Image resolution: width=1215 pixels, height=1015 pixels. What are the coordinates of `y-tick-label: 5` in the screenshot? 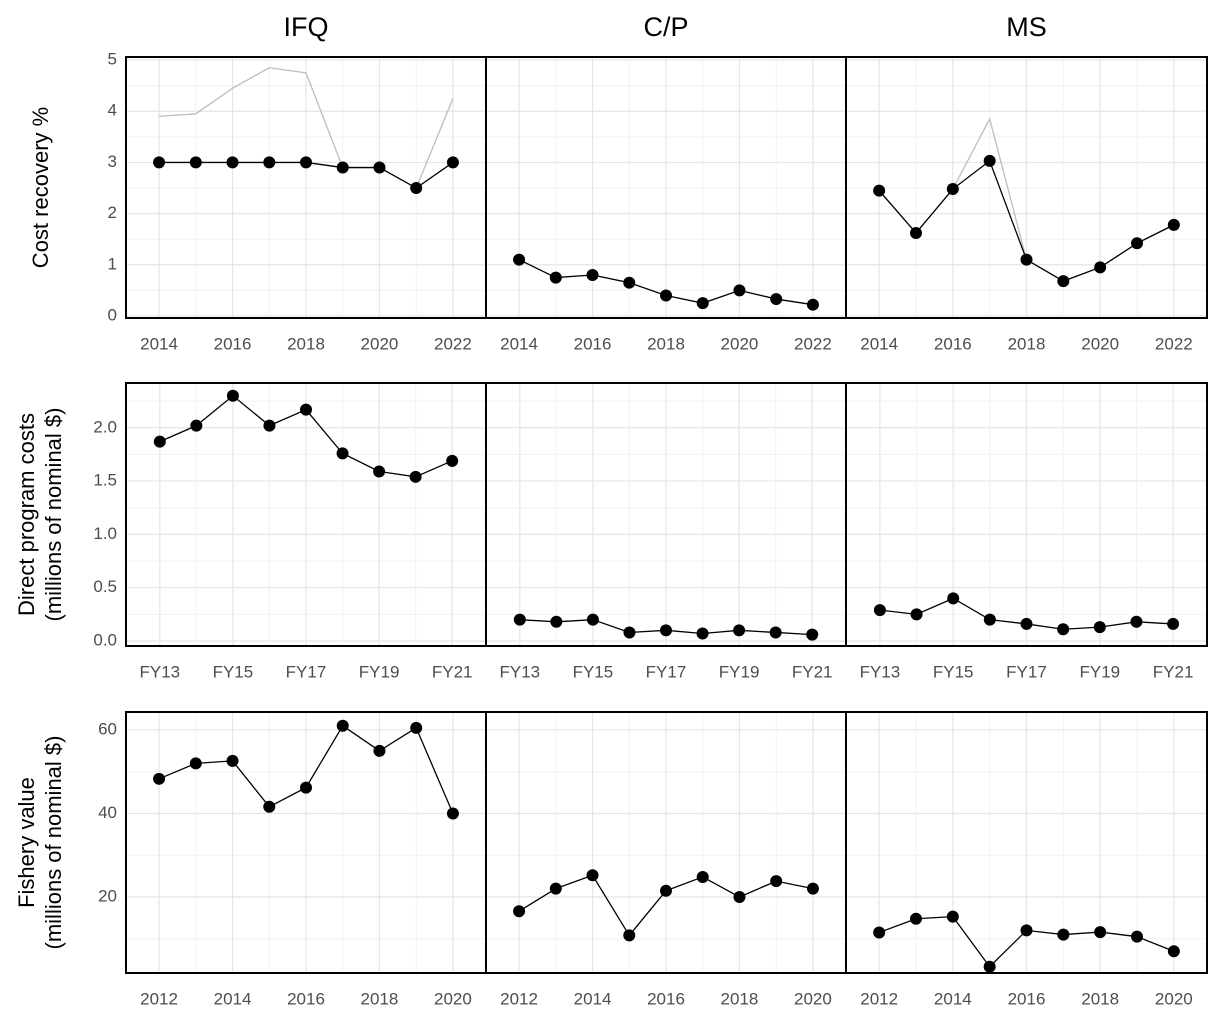 It's located at (112, 59).